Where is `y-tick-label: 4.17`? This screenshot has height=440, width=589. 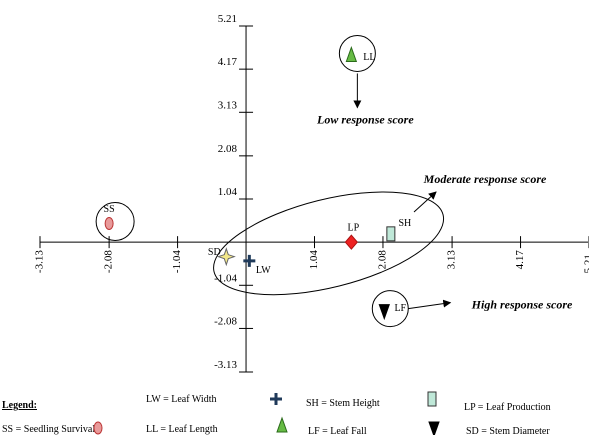 y-tick-label: 4.17 is located at coordinates (228, 62).